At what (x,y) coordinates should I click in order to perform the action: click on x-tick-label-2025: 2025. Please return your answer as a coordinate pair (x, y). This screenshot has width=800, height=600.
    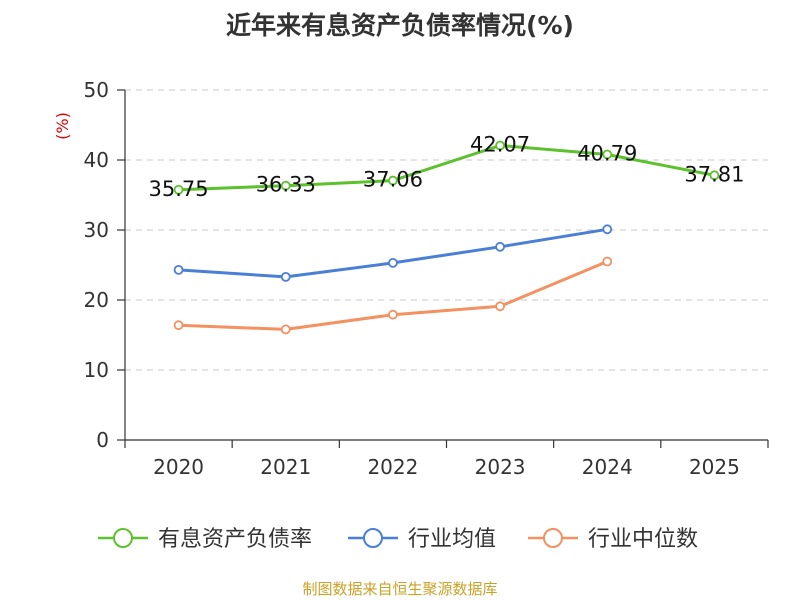
    Looking at the image, I should click on (714, 467).